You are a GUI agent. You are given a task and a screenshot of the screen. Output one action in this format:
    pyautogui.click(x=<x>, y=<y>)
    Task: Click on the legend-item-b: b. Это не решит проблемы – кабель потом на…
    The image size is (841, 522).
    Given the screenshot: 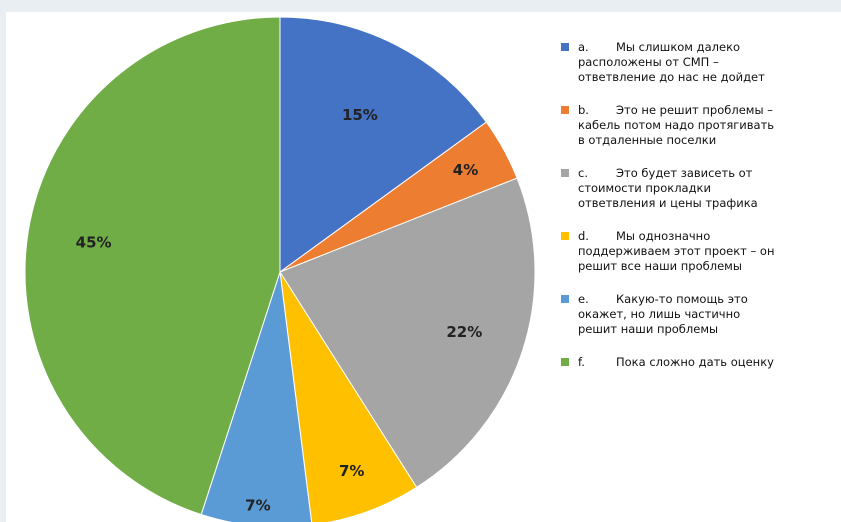 What is the action you would take?
    pyautogui.click(x=701, y=125)
    